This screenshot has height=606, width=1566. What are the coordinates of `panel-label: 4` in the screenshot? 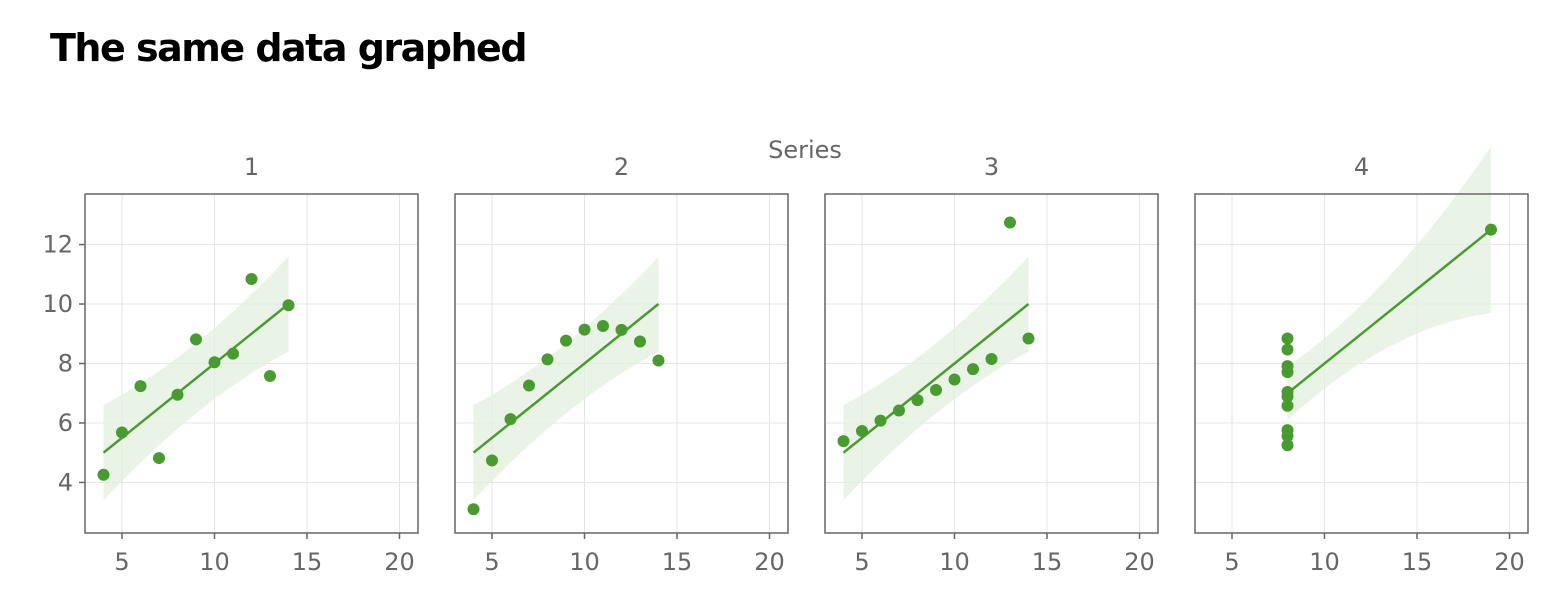 It's located at (1361, 167).